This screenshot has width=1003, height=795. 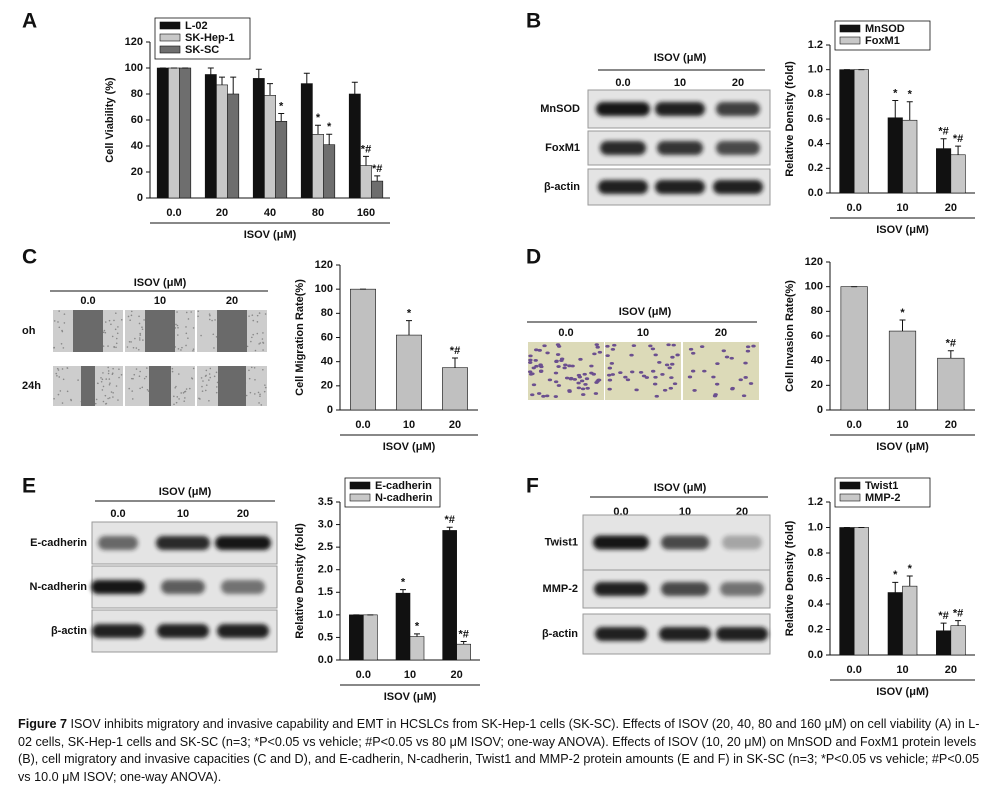 I want to click on y-tick-label: 0.6, so click(x=815, y=578).